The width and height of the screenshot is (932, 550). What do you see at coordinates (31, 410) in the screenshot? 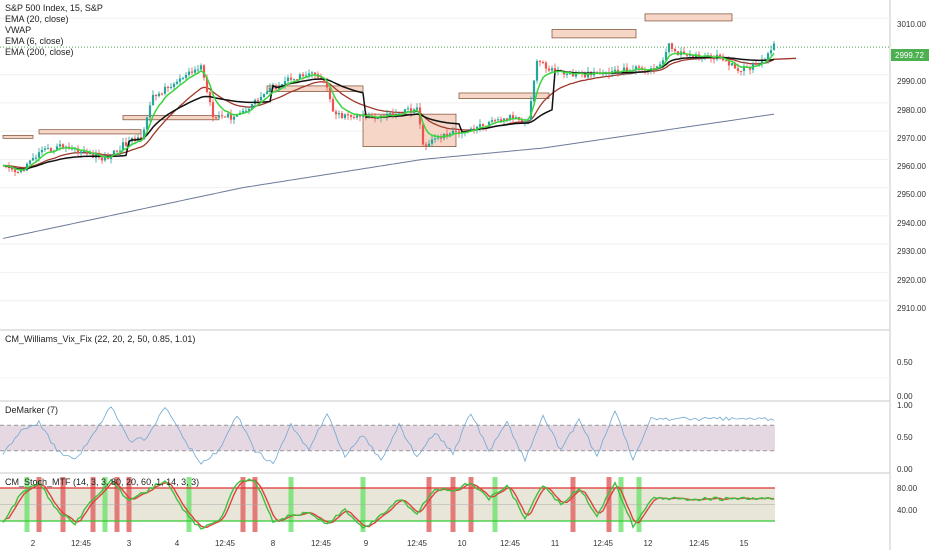
I see `demarker-legend: DeMarker (7)` at bounding box center [31, 410].